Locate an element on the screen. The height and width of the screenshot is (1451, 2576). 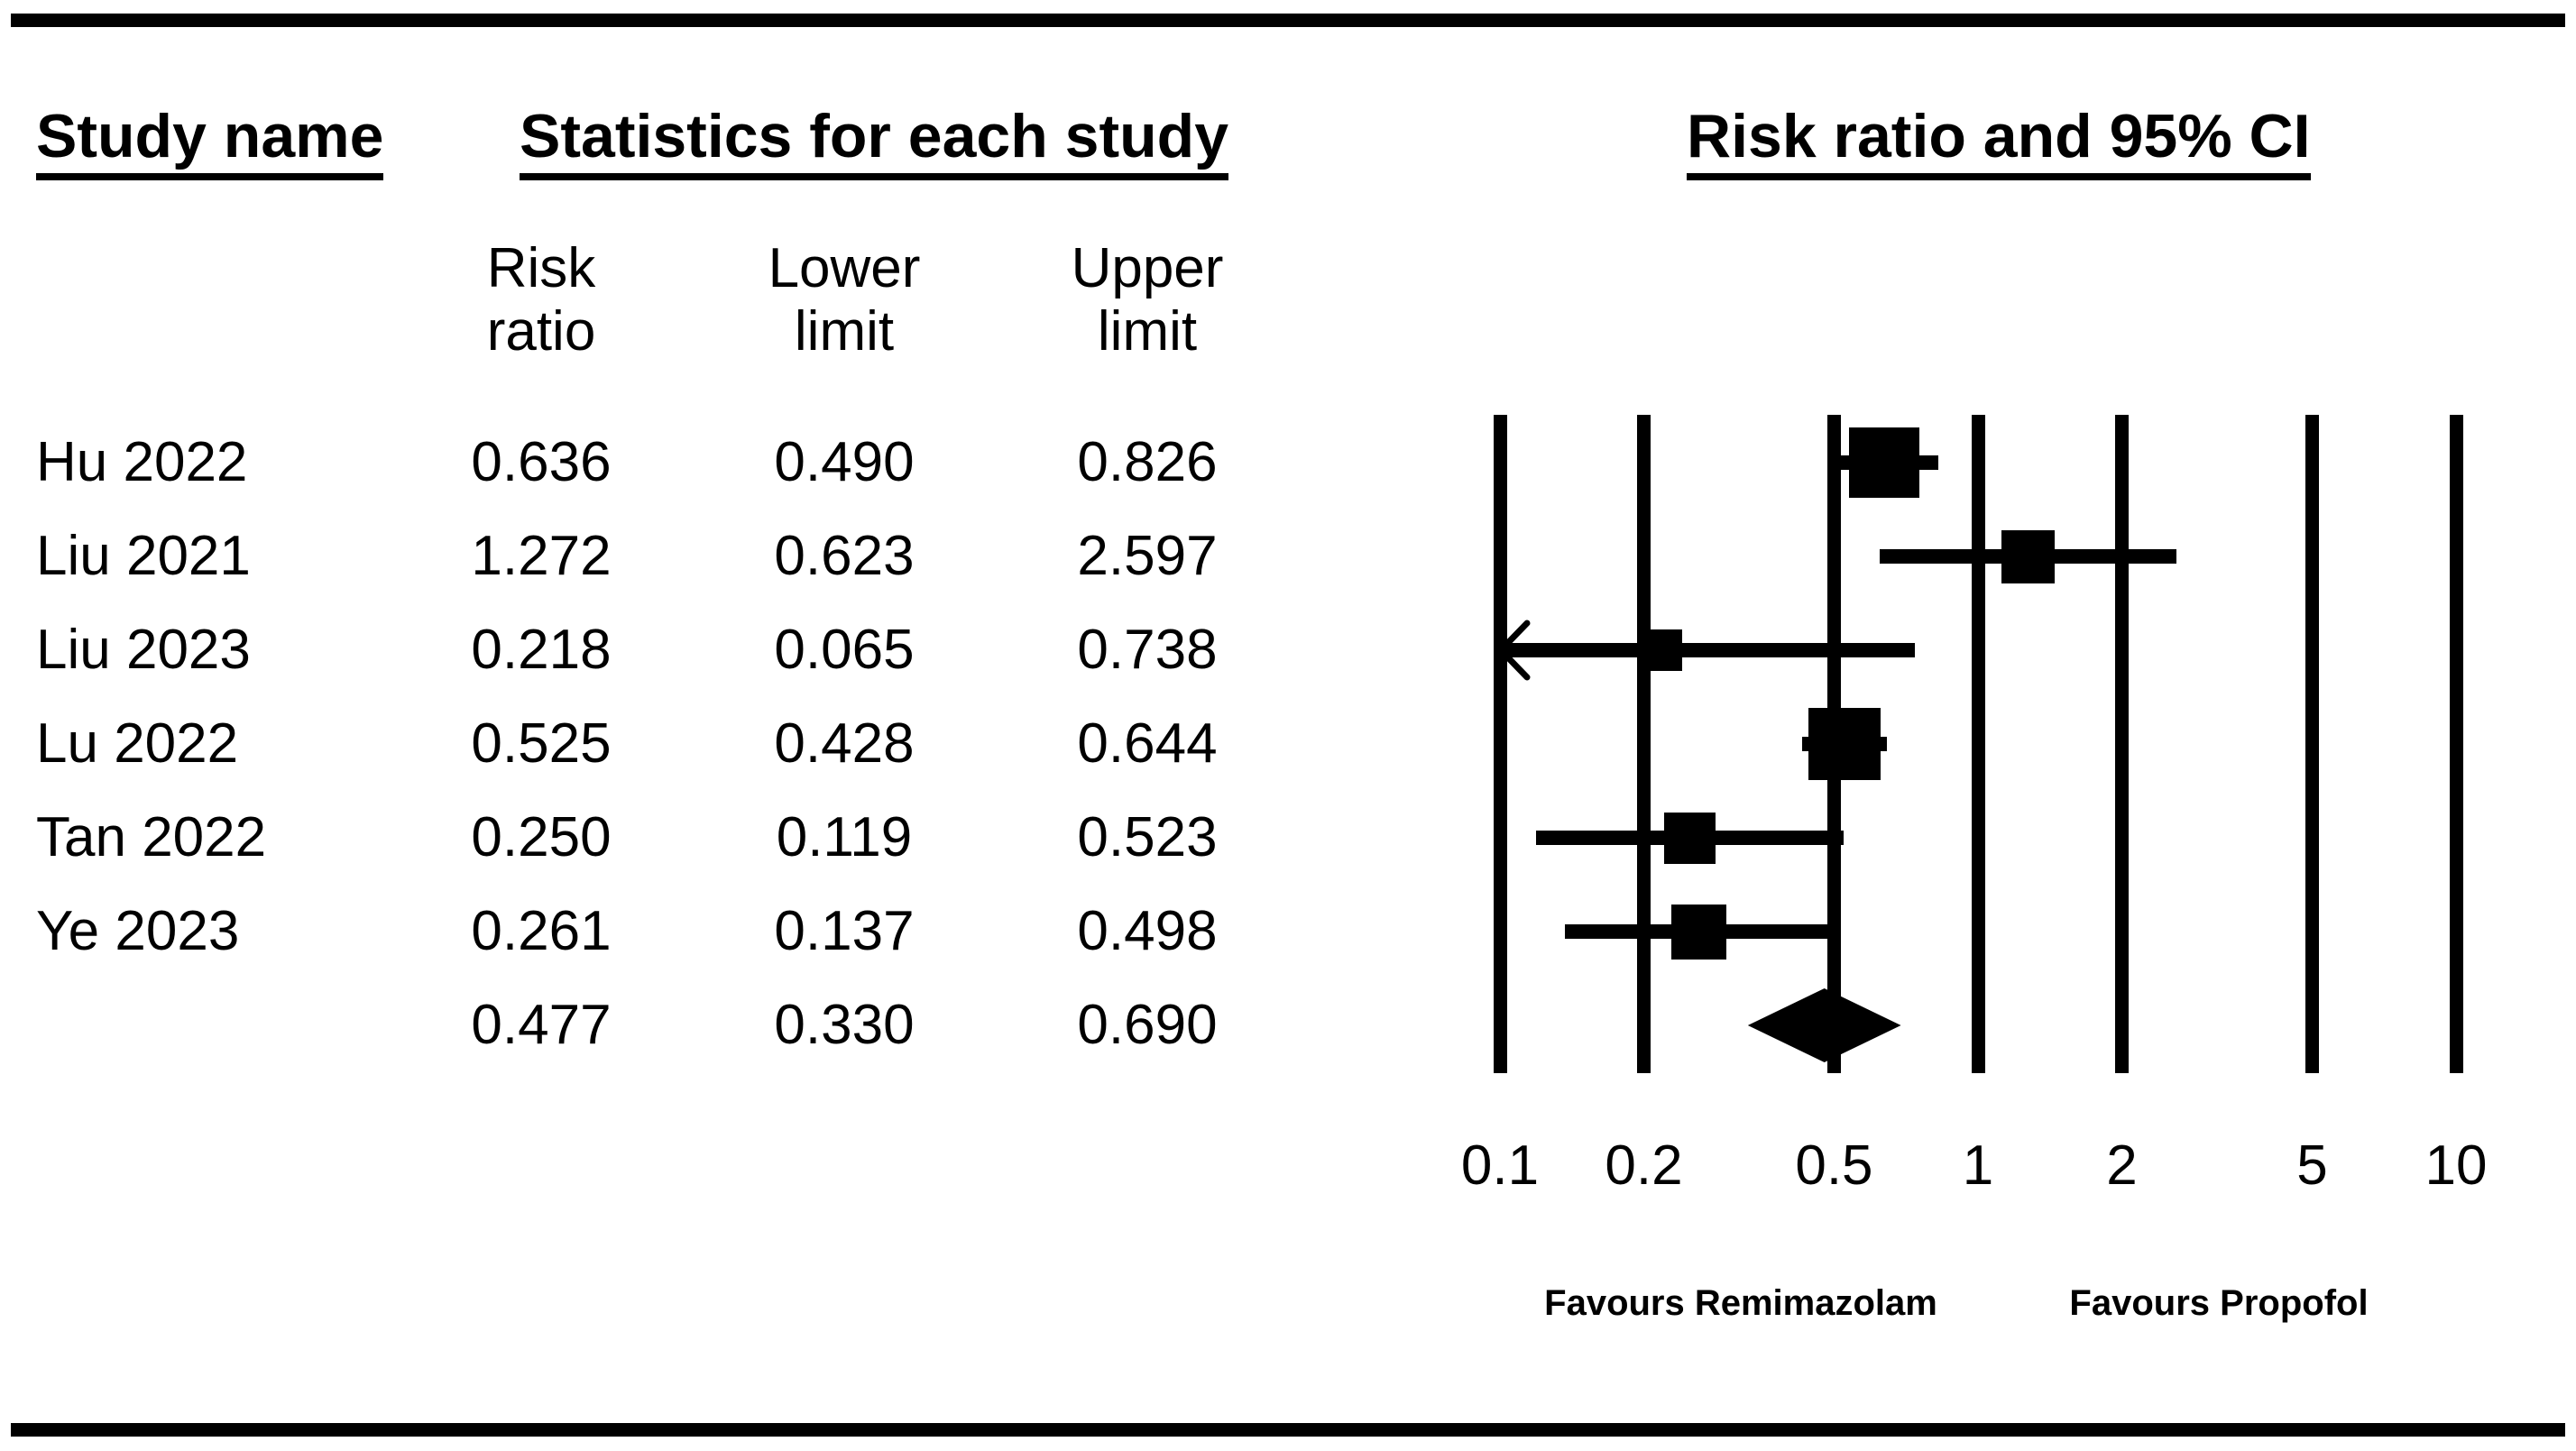
axis-tick-label: 1 is located at coordinates (1978, 1165).